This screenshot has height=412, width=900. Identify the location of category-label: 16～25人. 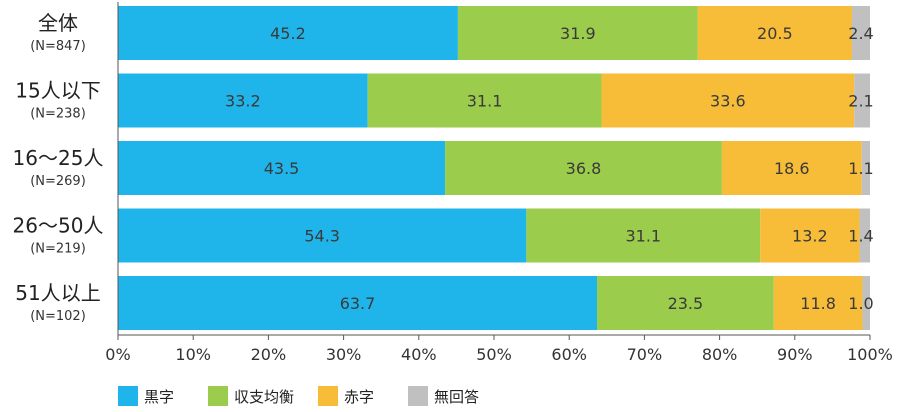
(58, 158).